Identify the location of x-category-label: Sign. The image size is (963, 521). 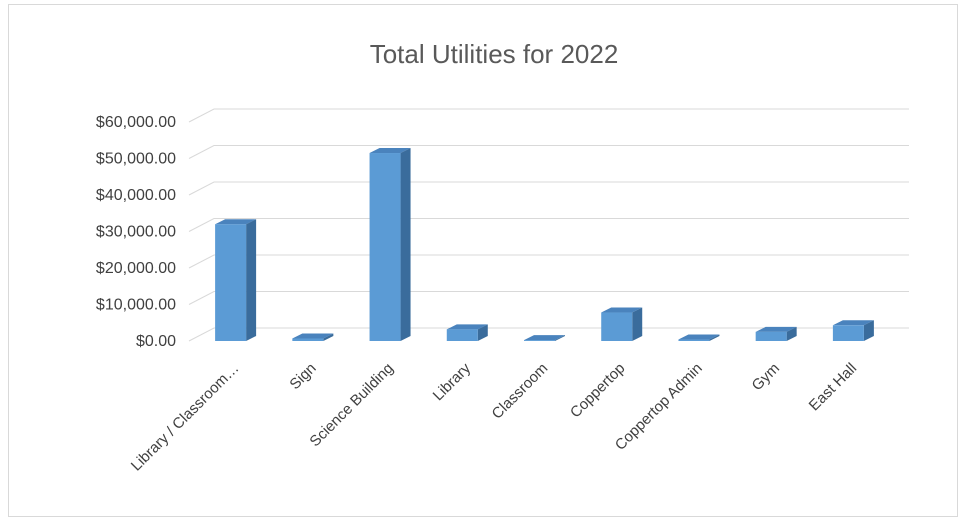
(302, 376).